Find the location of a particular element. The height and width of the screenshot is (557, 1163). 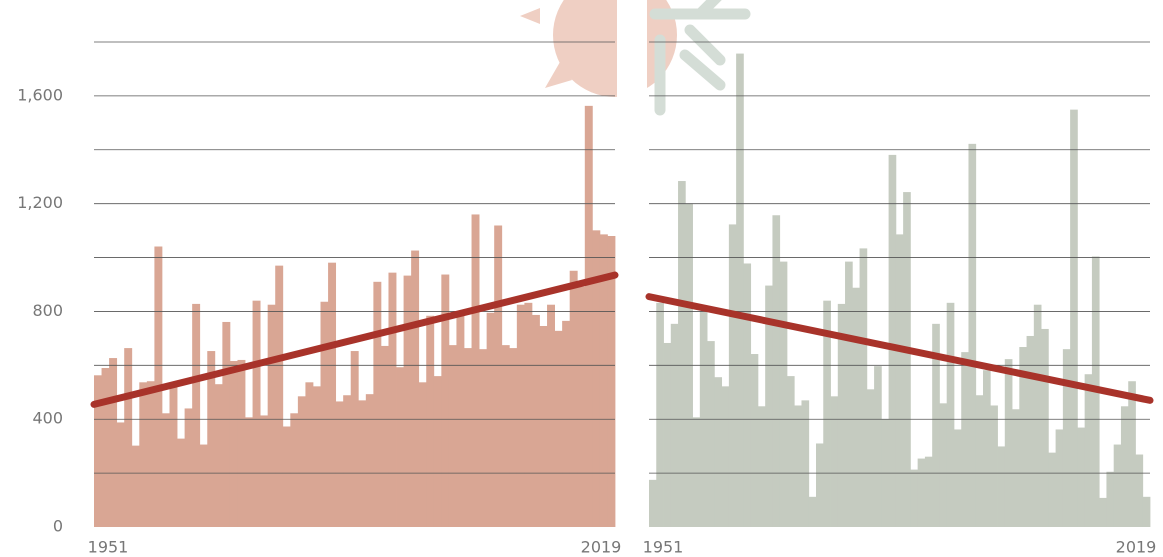

x-tick-label: 1951 is located at coordinates (663, 547).